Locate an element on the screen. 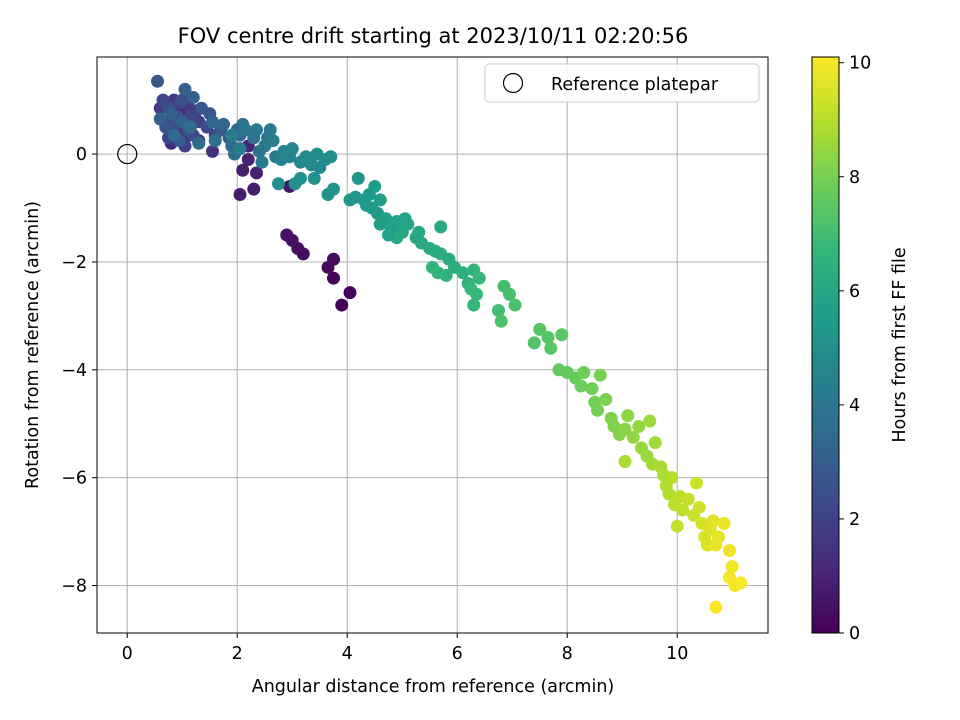  colorbar-tick-label: 2 is located at coordinates (854, 520).